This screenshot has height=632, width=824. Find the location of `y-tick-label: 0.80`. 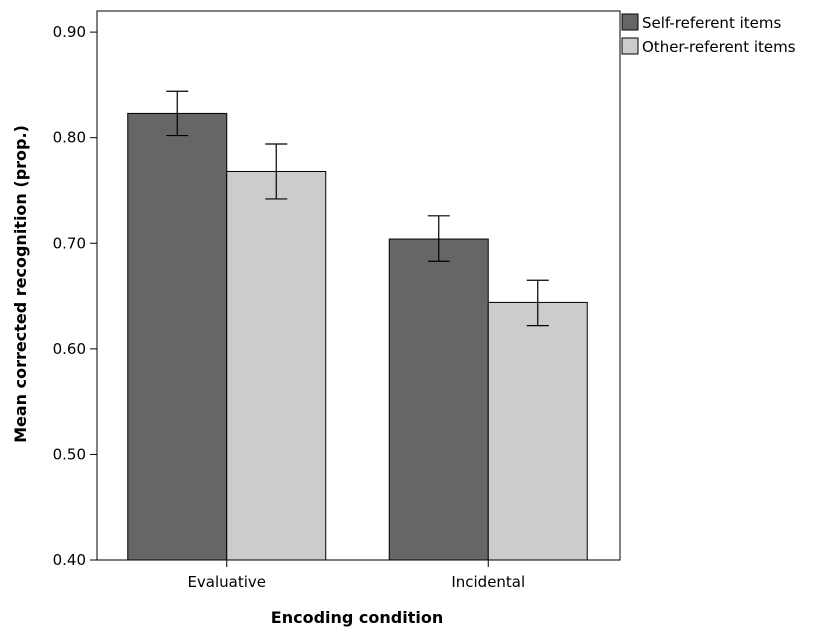

y-tick-label: 0.80 is located at coordinates (69, 138).